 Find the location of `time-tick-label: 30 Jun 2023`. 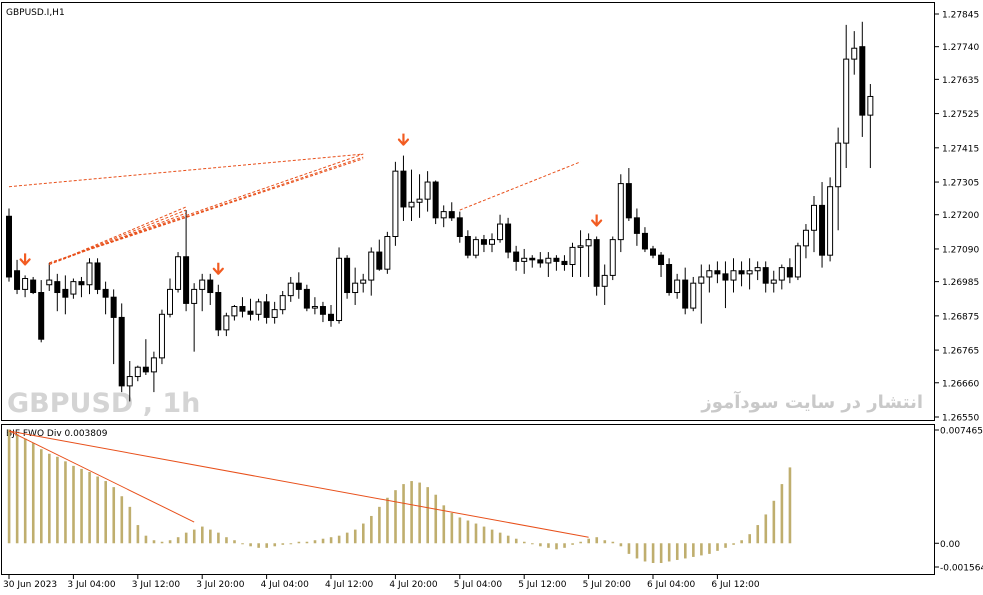

time-tick-label: 30 Jun 2023 is located at coordinates (30, 585).